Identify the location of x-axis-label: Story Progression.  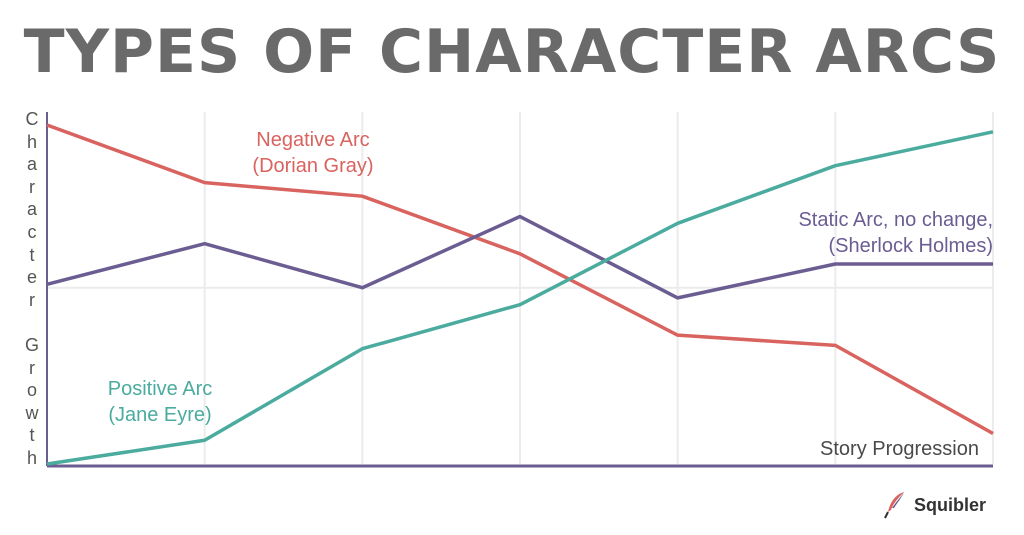
(899, 449).